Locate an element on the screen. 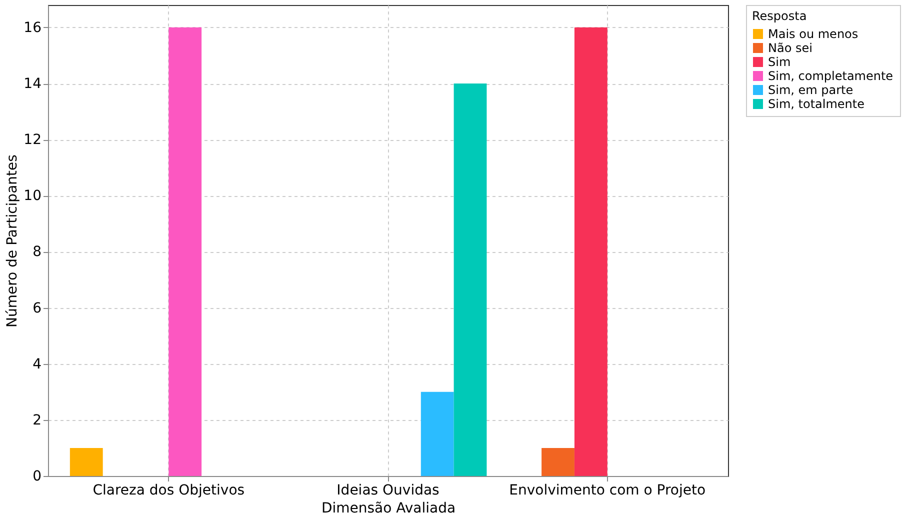 The width and height of the screenshot is (906, 520). y-tick-label: 8 is located at coordinates (37, 252).